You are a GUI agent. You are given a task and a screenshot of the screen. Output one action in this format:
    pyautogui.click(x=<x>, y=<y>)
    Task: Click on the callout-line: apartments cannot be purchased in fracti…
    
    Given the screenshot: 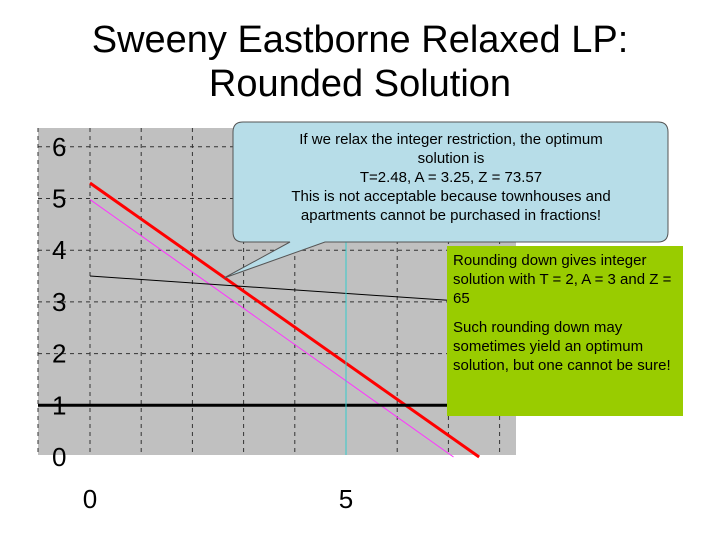 What is the action you would take?
    pyautogui.click(x=451, y=215)
    